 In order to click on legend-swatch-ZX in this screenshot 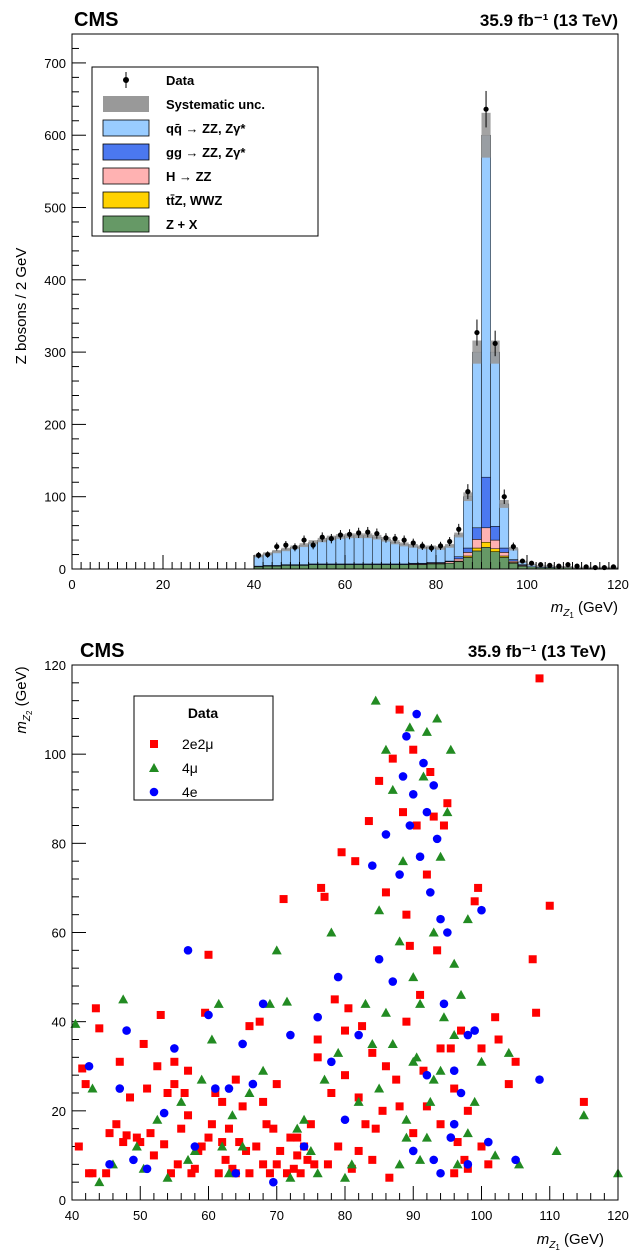, I will do `click(126, 224)`.